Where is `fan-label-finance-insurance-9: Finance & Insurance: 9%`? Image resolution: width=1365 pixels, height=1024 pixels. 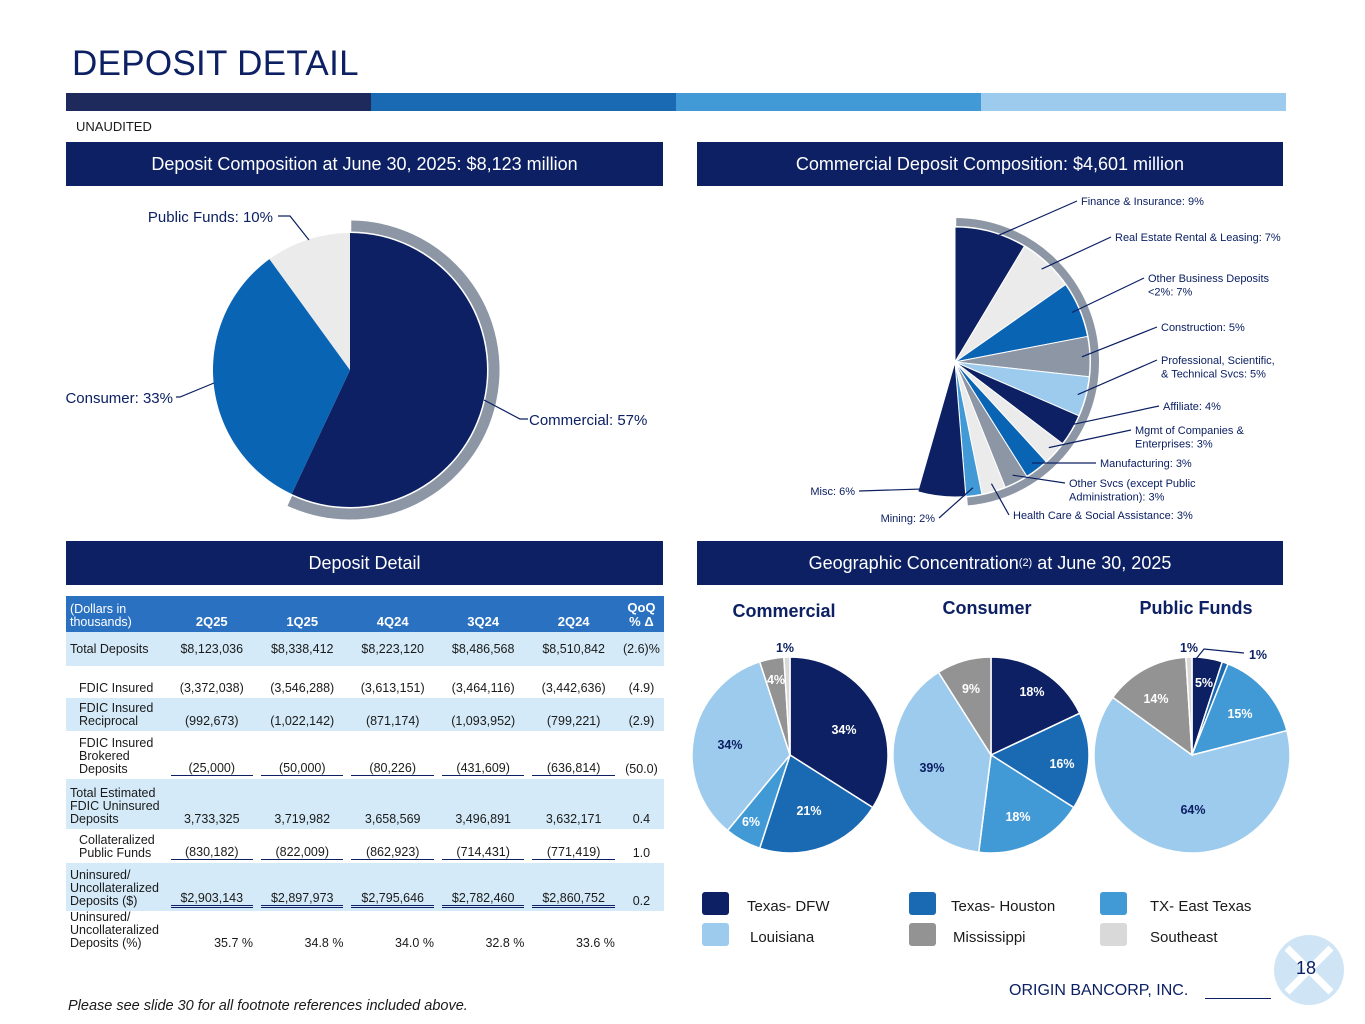
fan-label-finance-insurance-9: Finance & Insurance: 9% is located at coordinates (1142, 202).